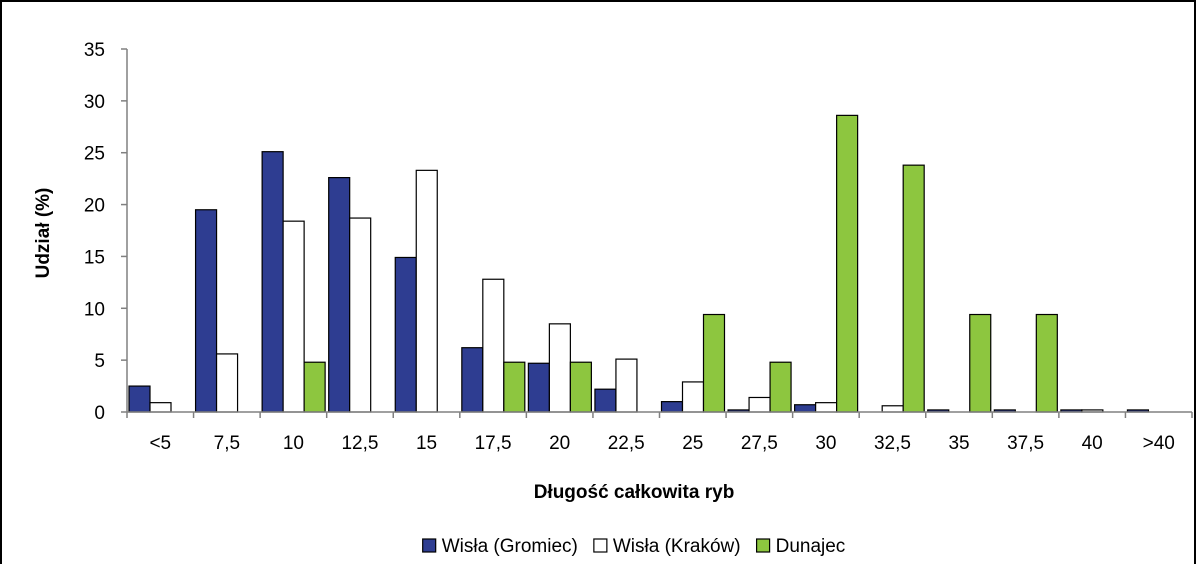 This screenshot has height=566, width=1196. What do you see at coordinates (825, 443) in the screenshot?
I see `x-tick-label: 30` at bounding box center [825, 443].